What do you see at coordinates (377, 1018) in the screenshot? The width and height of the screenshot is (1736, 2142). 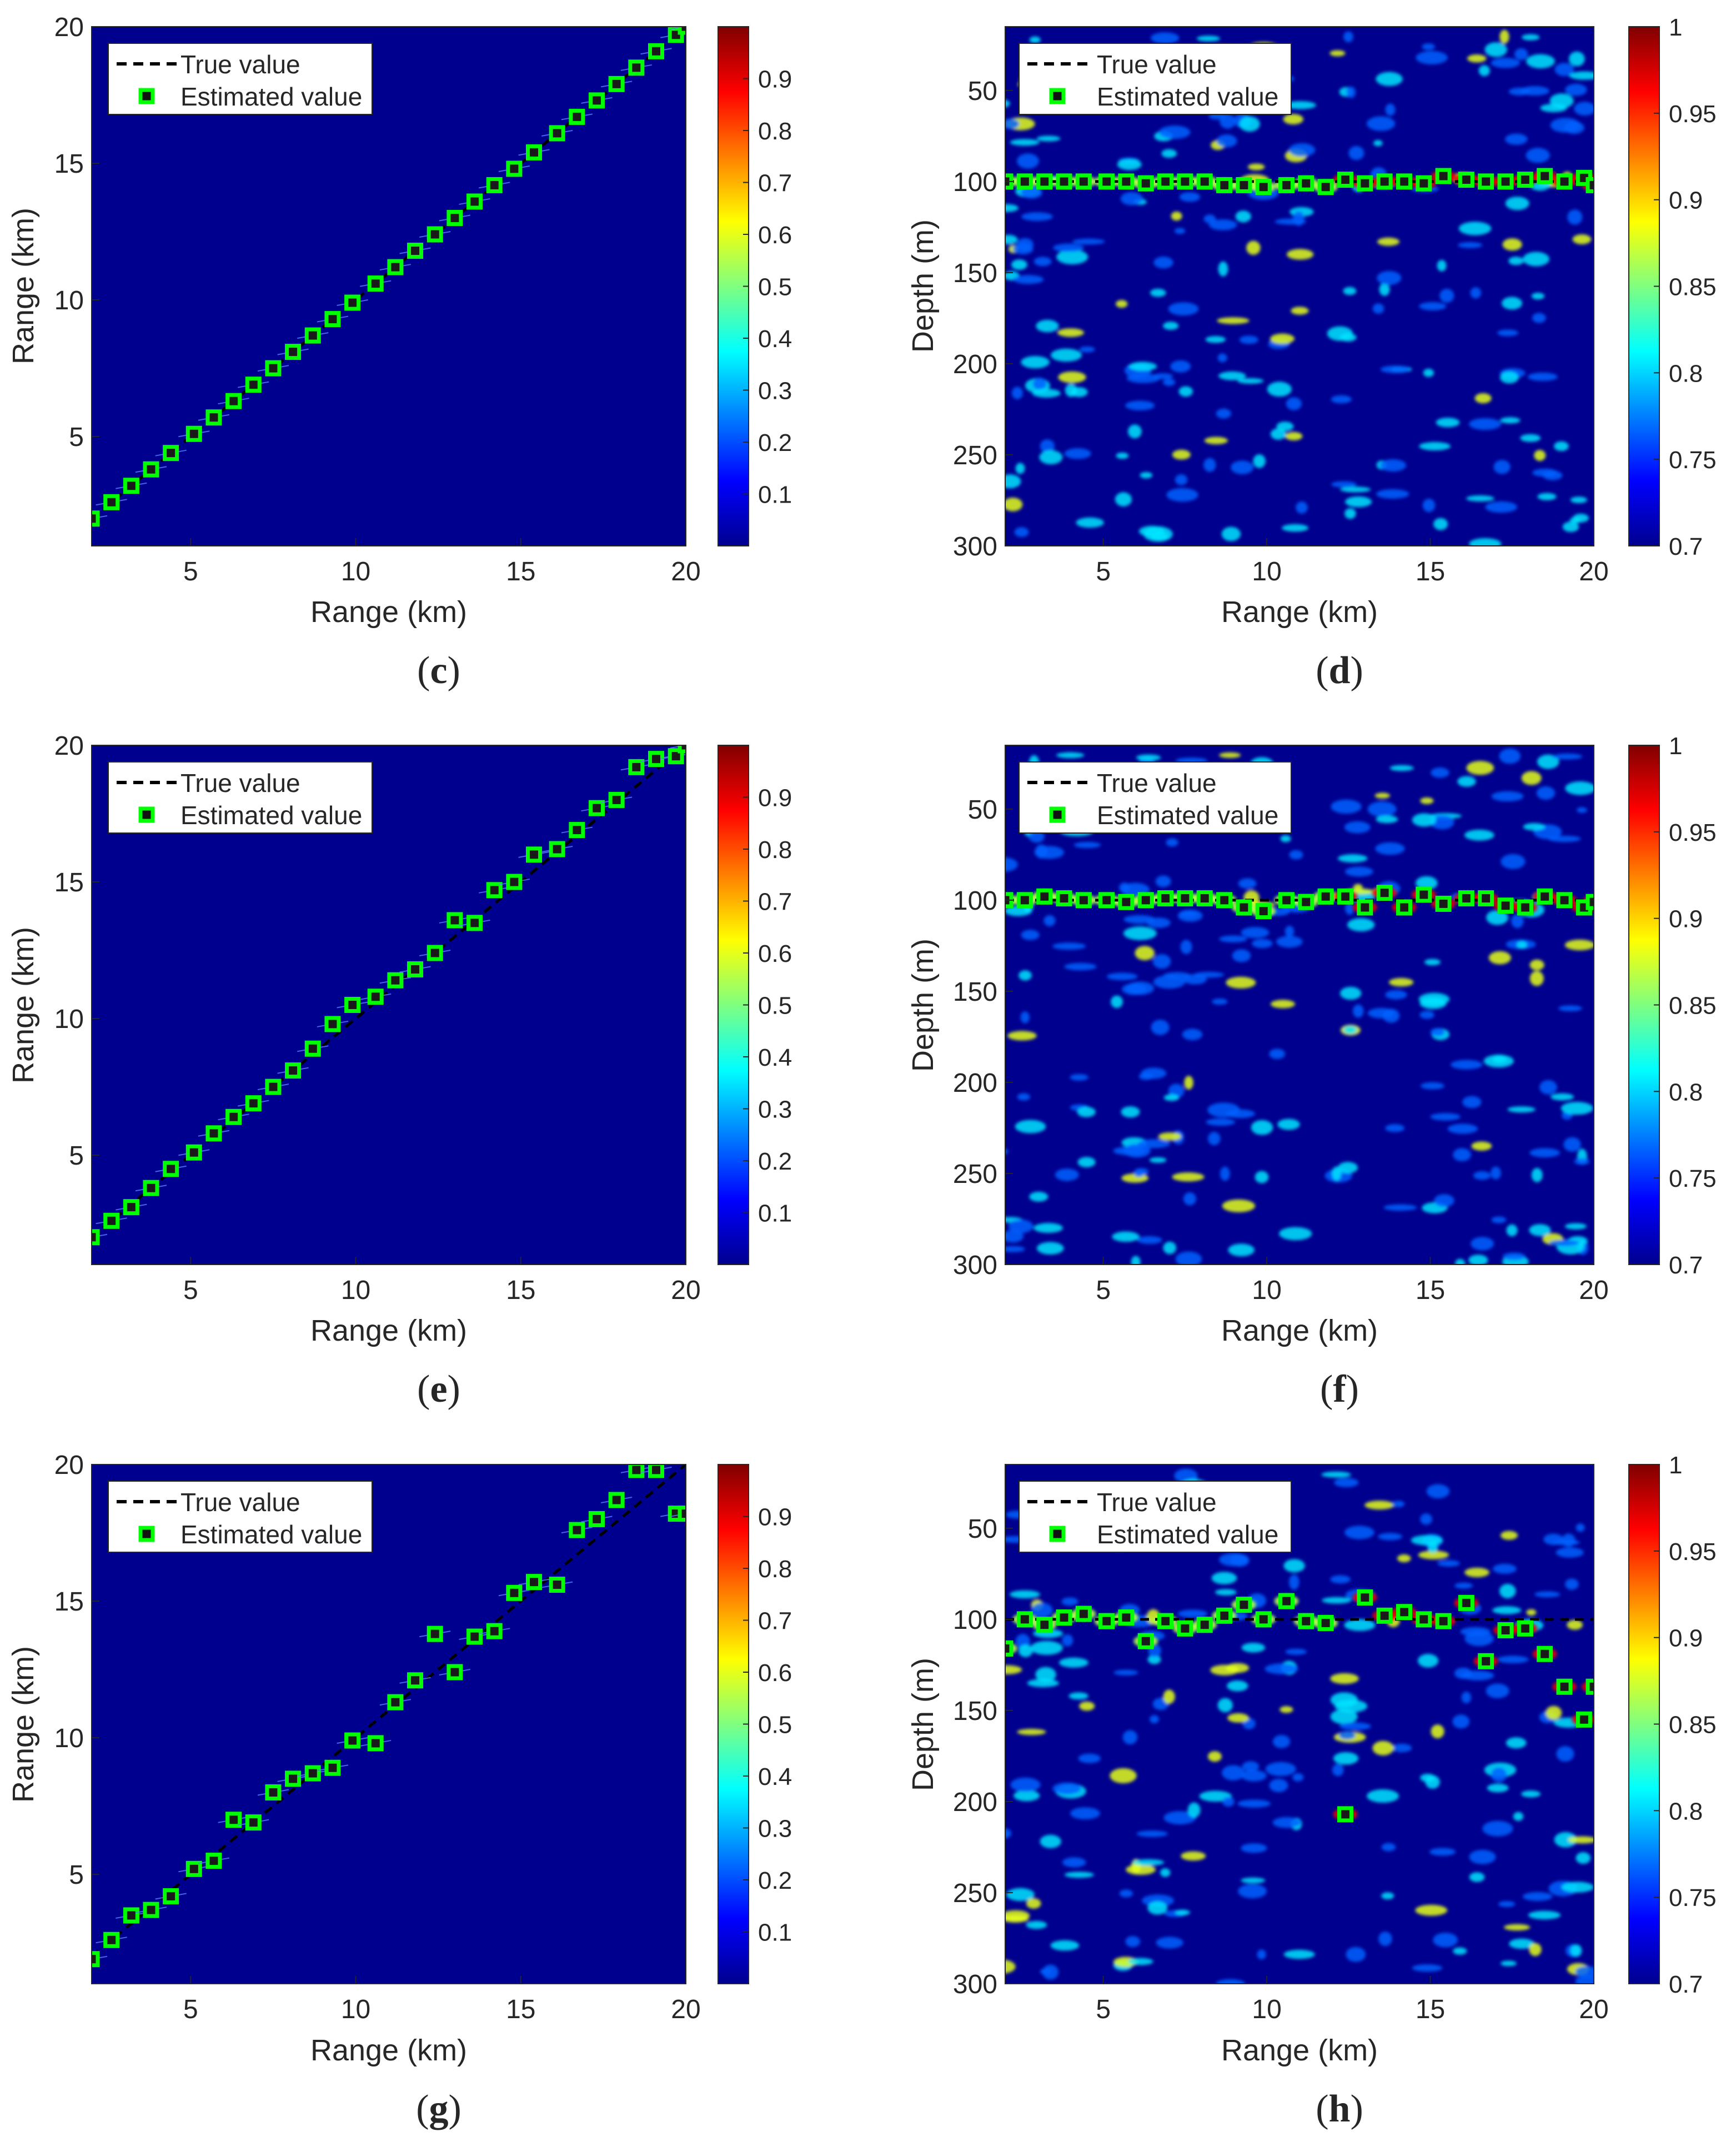 I see `ticks-layer: 5 10 15 20 5 10 15 20` at bounding box center [377, 1018].